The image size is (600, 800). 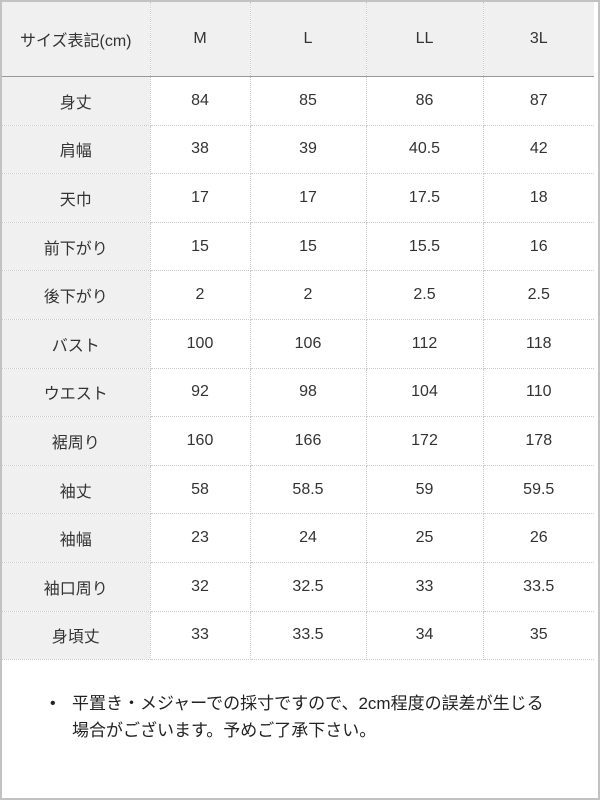 I want to click on header-size-m: M, so click(x=200, y=39).